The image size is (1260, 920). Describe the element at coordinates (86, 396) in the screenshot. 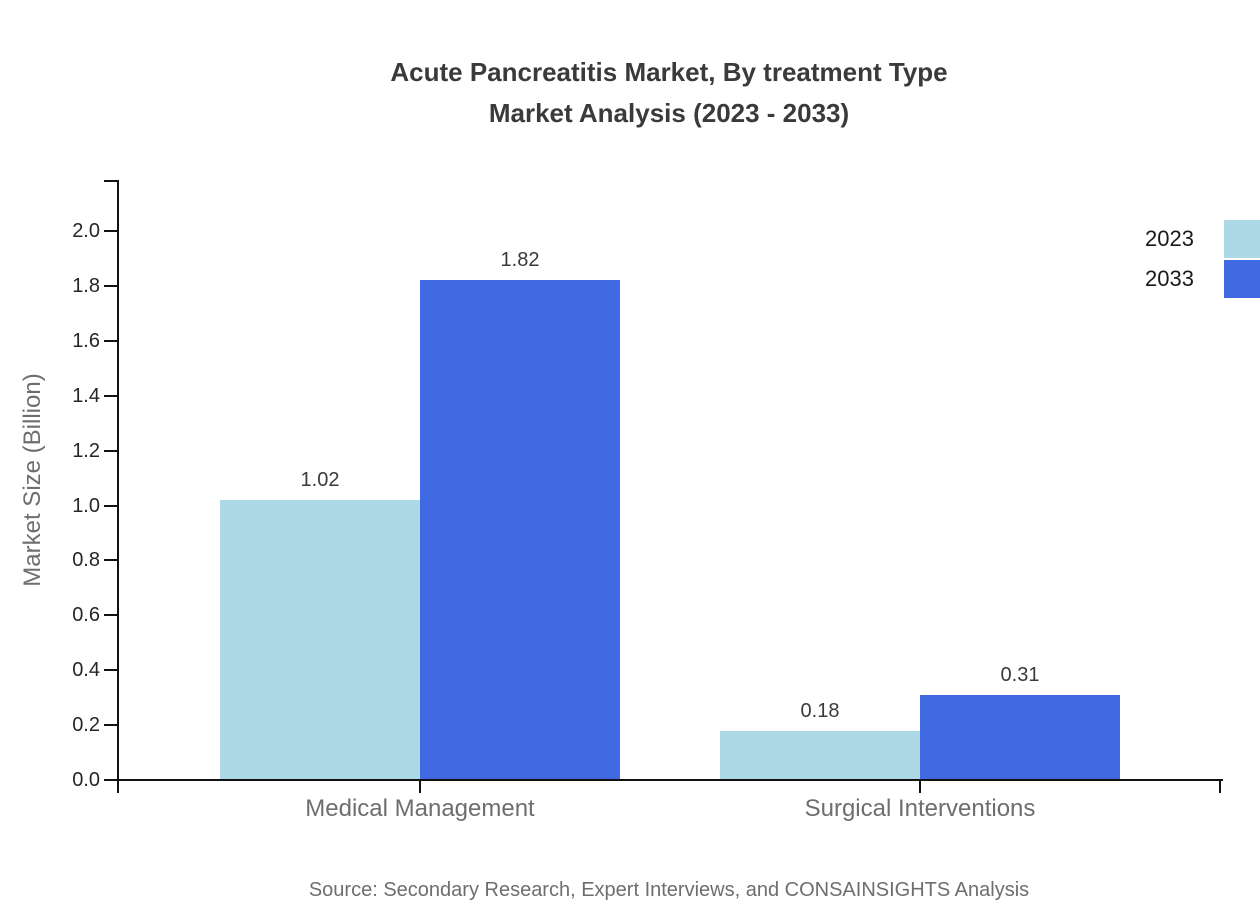

I see `y-tick-label-1.4: 1.4` at that location.